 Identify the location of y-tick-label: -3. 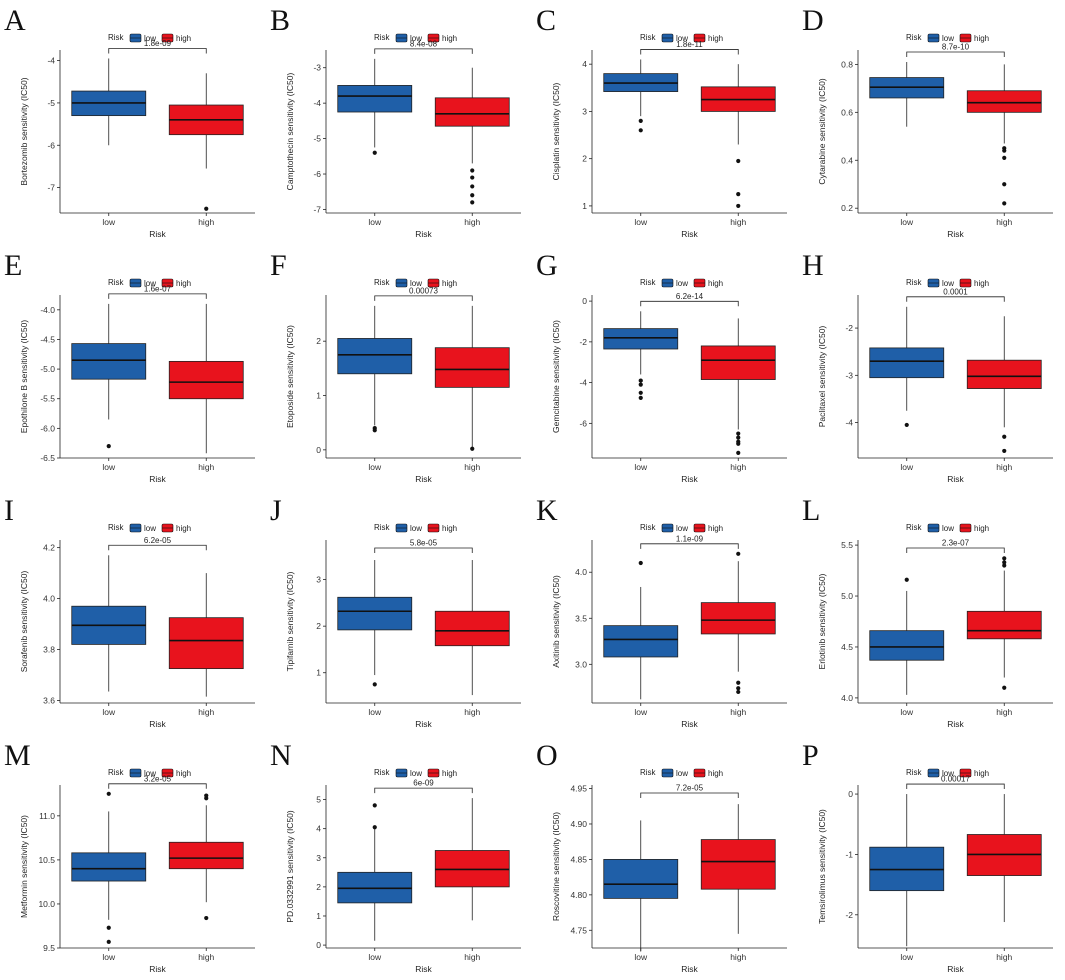
(317, 68).